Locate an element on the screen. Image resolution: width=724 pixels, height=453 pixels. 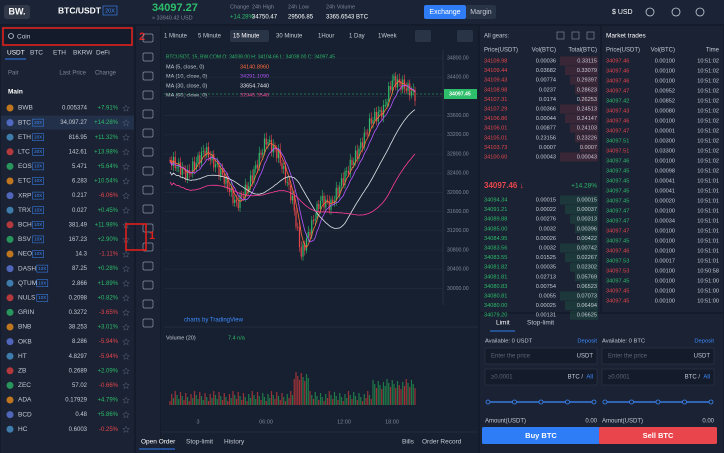
label: TRX is located at coordinates (25, 210).